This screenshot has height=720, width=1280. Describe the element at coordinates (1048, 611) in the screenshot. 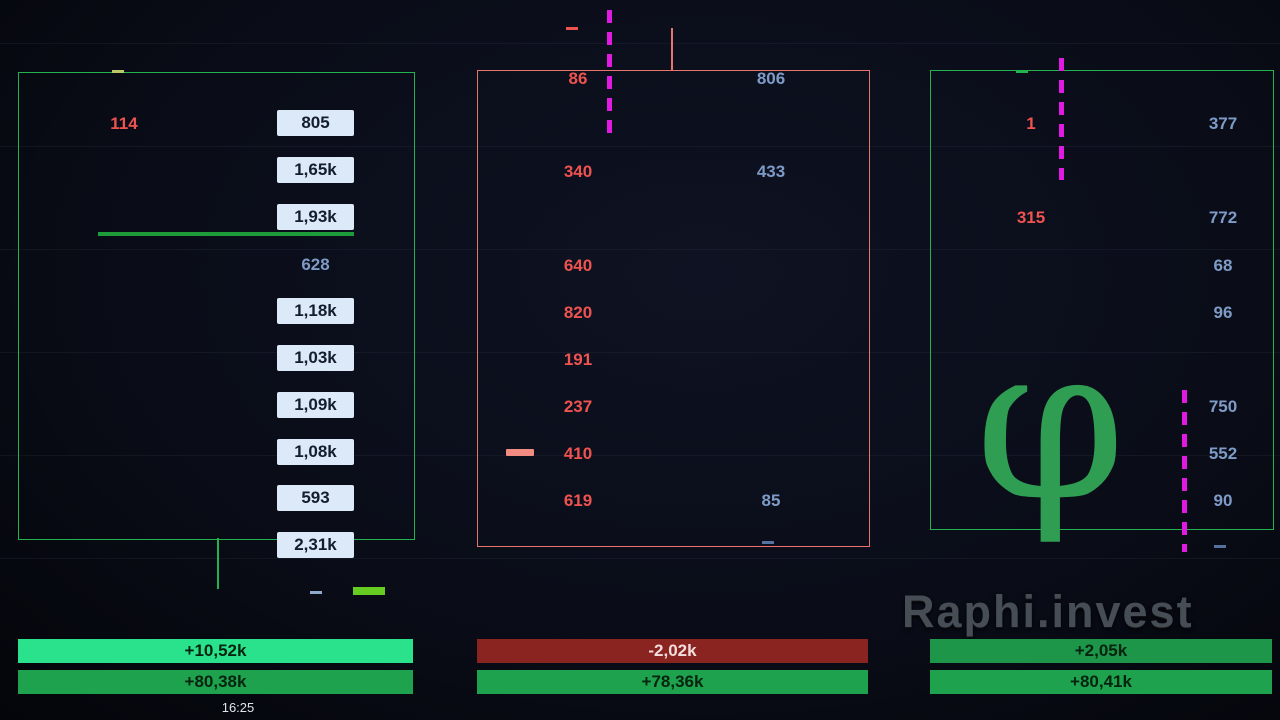

I see `watermark-brand: Raphi.invest` at that location.